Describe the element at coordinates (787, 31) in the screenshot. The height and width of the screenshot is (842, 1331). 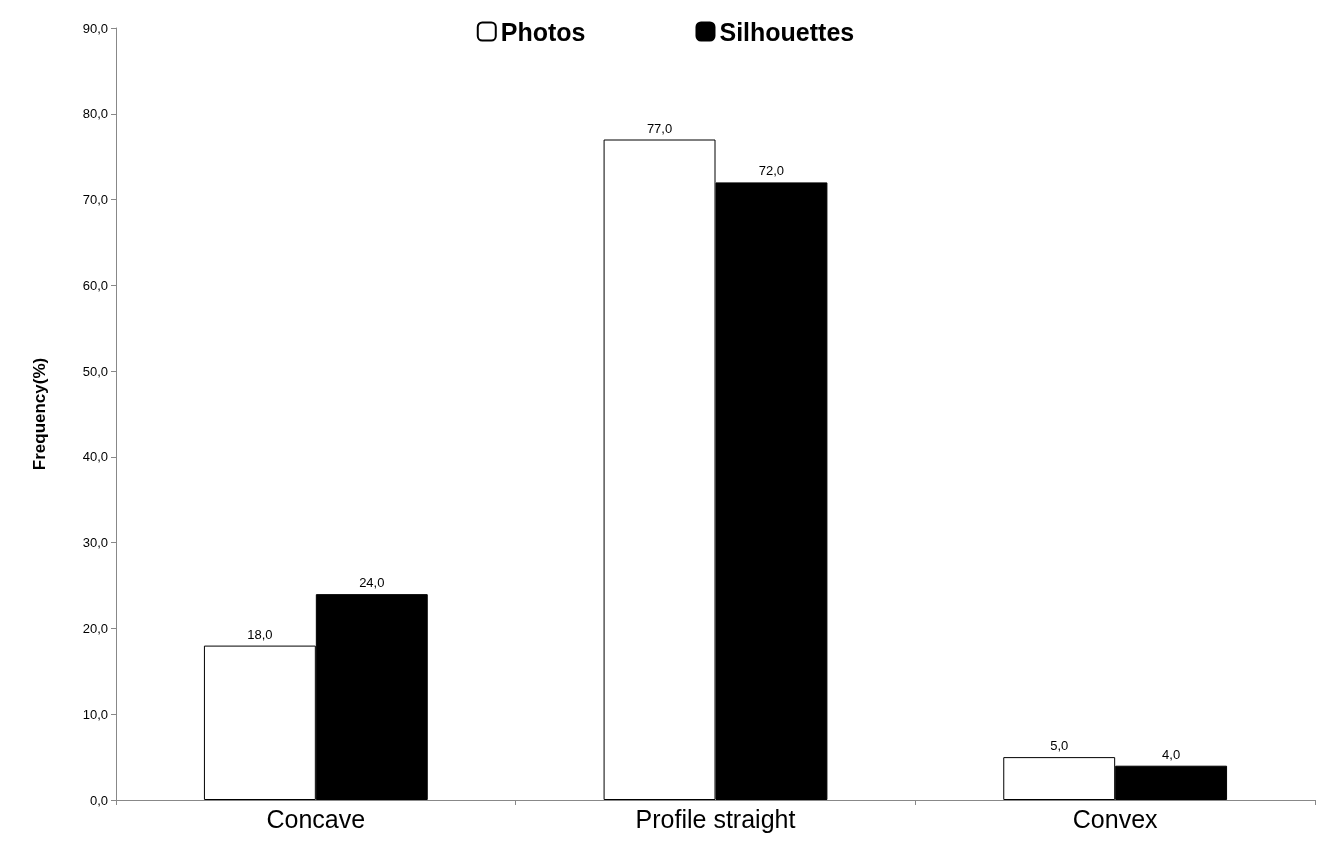
I see `legend-label: Silhouettes` at that location.